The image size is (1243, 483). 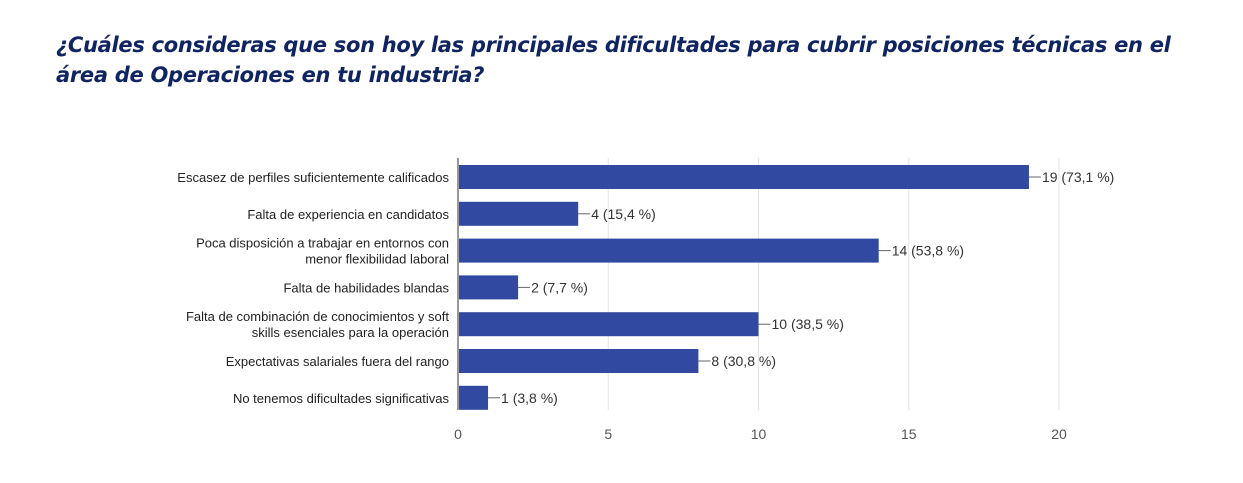 I want to click on data-label: 19 (73,1 %), so click(x=1078, y=177).